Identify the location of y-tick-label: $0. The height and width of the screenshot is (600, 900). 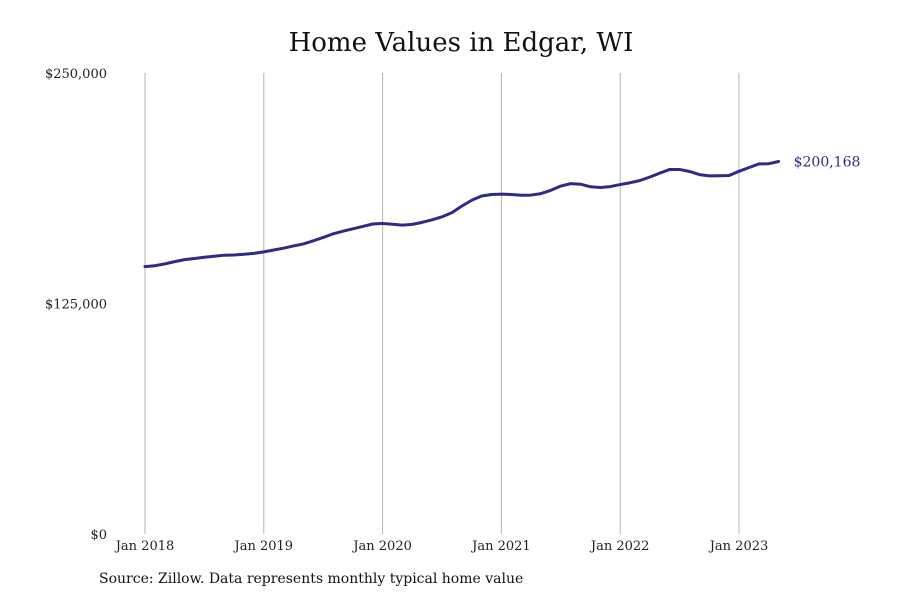
(98, 535).